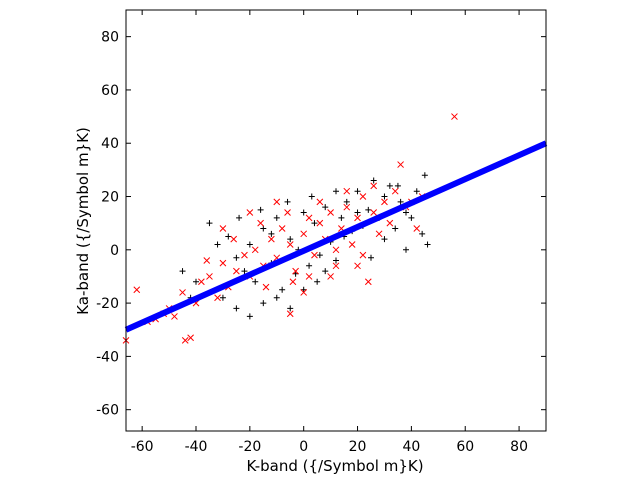  I want to click on y-tick-label: -60, so click(107, 411).